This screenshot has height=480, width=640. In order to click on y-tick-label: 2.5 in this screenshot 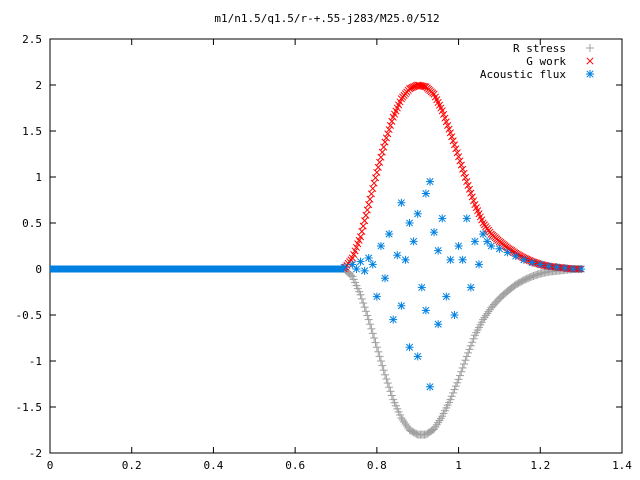, I will do `click(32, 39)`.